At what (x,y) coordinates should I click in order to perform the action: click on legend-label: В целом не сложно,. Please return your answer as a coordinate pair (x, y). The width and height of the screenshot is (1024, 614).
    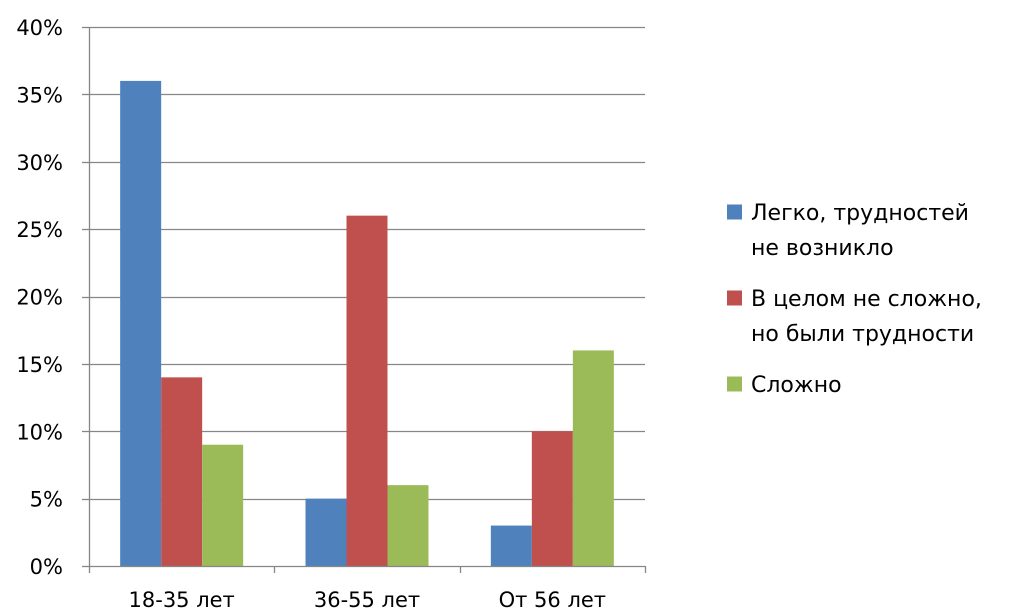
    Looking at the image, I should click on (866, 299).